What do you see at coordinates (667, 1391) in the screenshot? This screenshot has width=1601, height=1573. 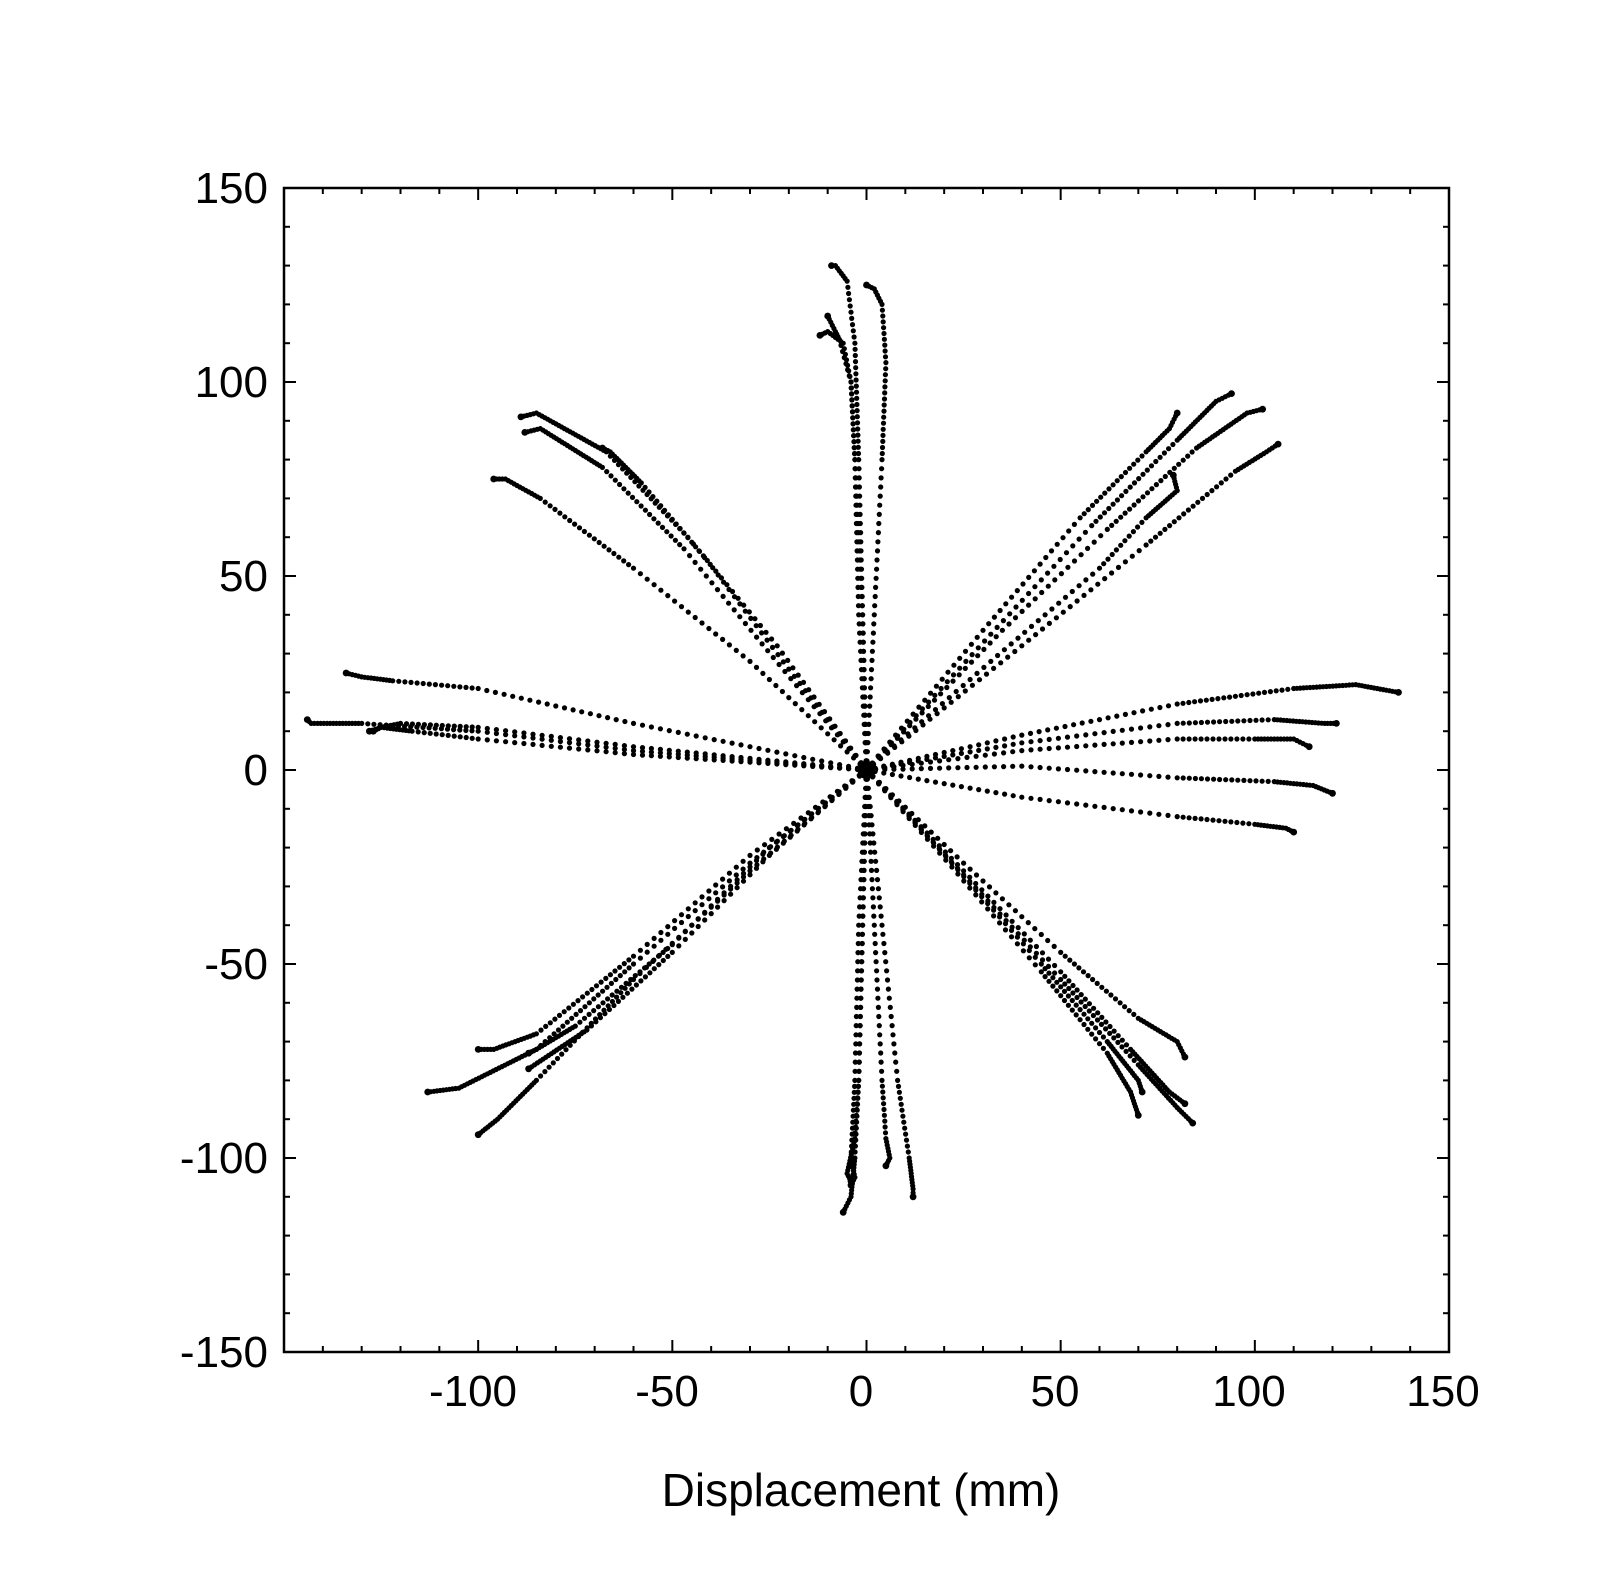 I see `x-tick-label: -50` at bounding box center [667, 1391].